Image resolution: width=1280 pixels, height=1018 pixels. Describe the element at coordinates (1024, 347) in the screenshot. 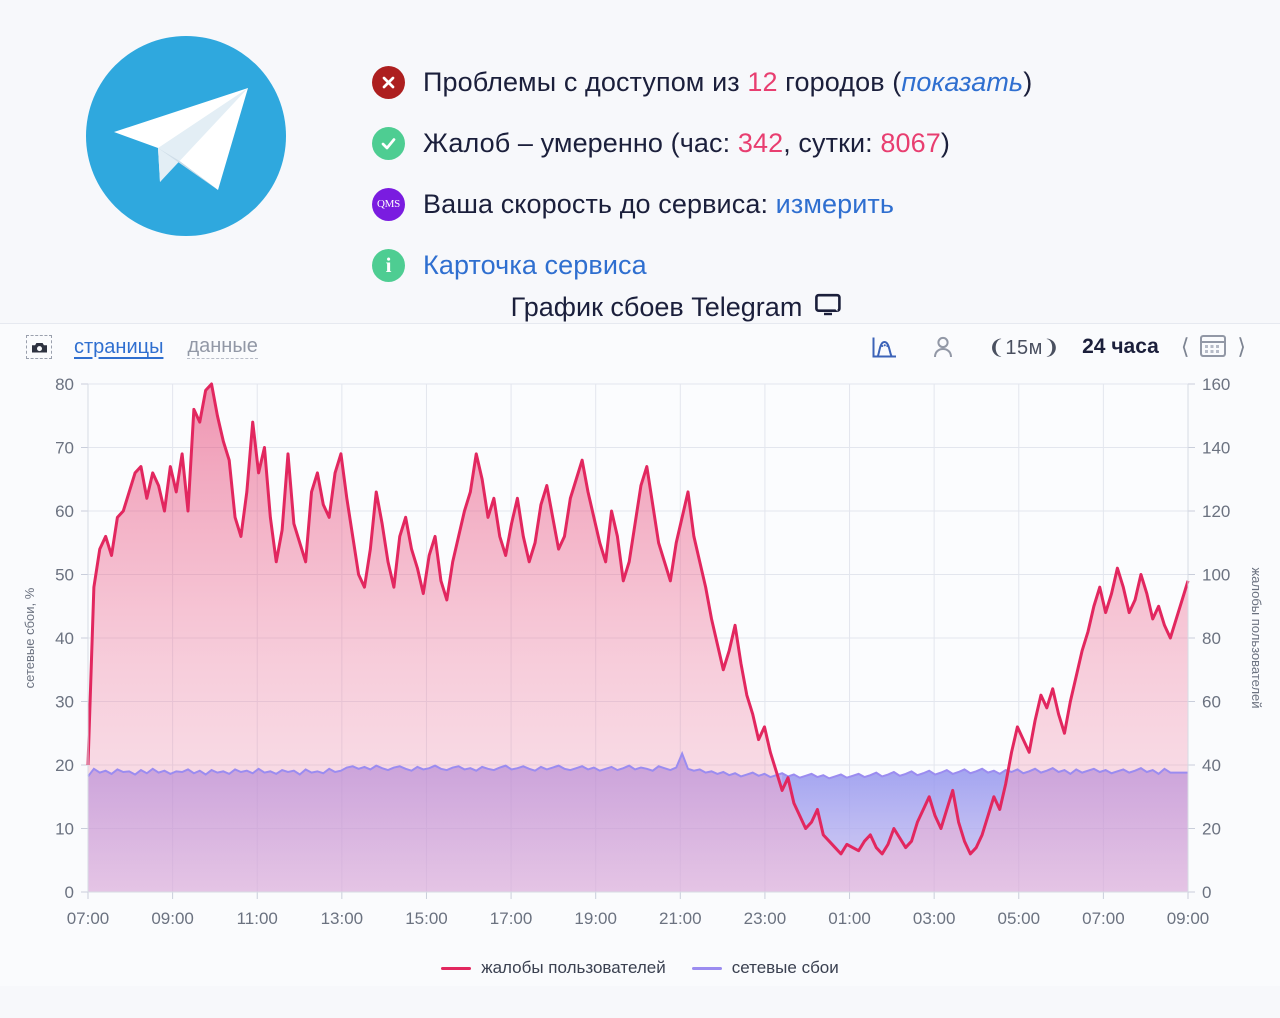

I see `granularity-selector: ❨15м❩` at that location.